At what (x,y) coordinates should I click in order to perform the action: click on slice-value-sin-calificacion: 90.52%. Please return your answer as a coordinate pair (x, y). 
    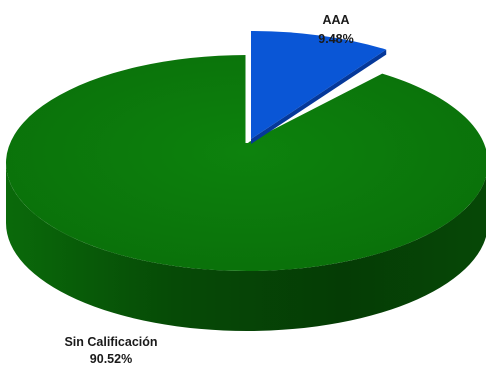
    Looking at the image, I should click on (111, 359).